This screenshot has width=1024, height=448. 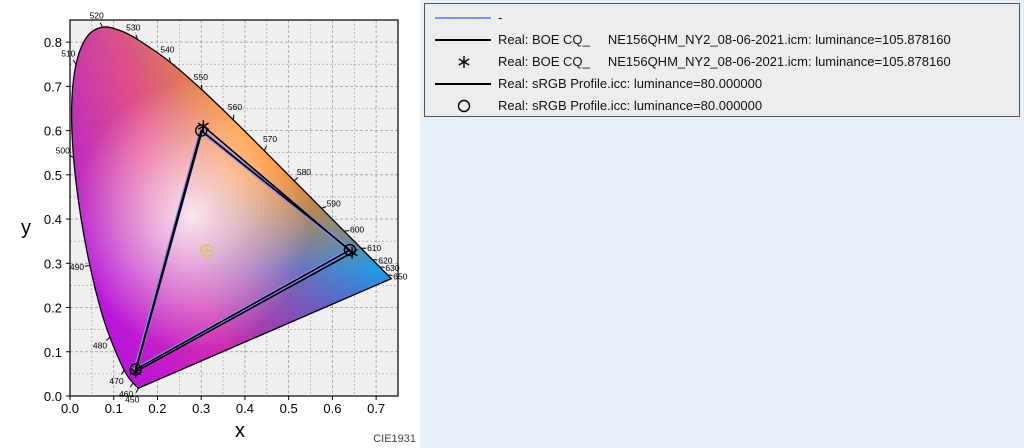 I want to click on x-tick-label: 0.1, so click(x=114, y=408).